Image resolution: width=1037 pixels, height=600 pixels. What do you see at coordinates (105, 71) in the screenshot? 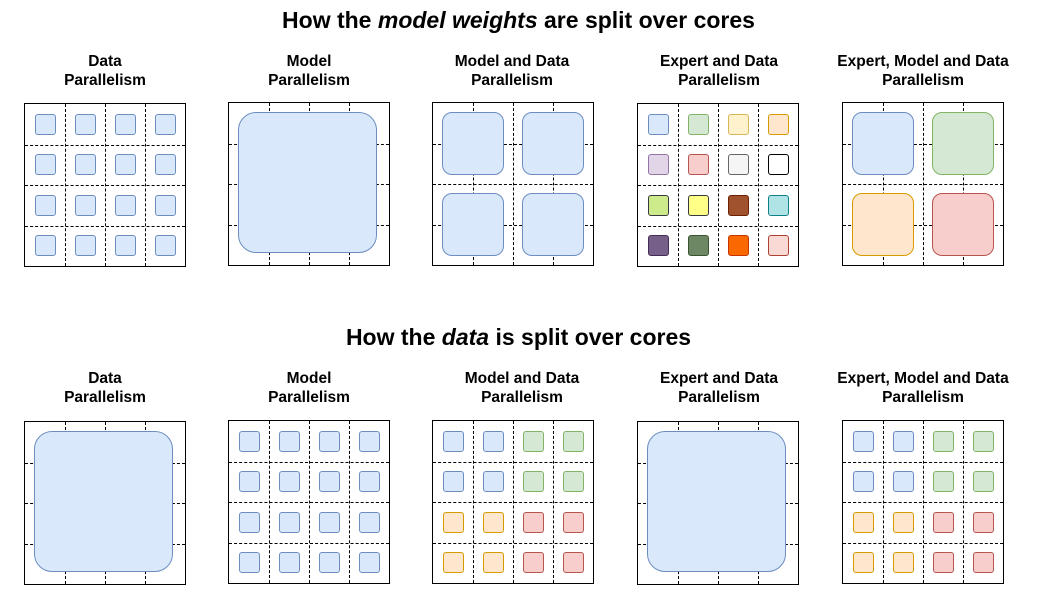
I see `diagram-label: Data Parallelism` at bounding box center [105, 71].